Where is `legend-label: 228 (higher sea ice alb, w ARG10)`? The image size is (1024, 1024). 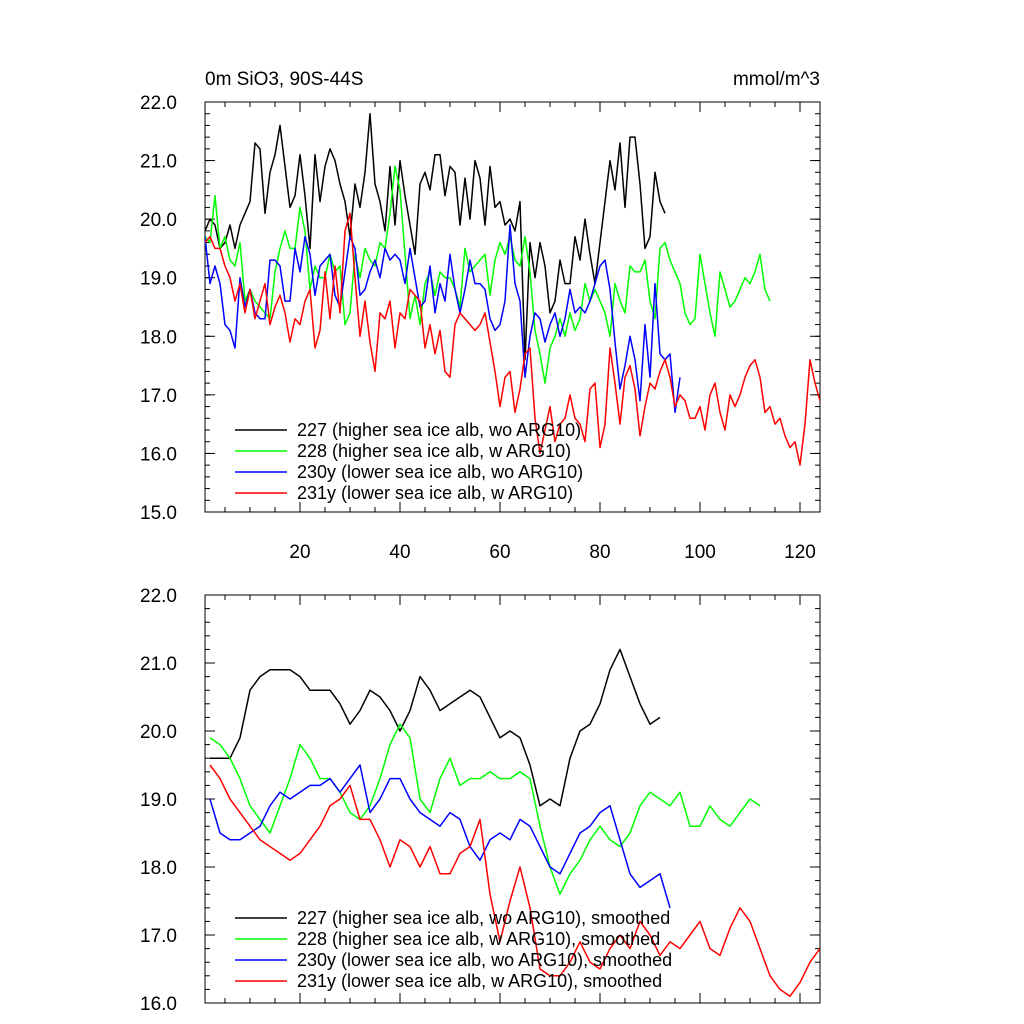 legend-label: 228 (higher sea ice alb, w ARG10) is located at coordinates (434, 451).